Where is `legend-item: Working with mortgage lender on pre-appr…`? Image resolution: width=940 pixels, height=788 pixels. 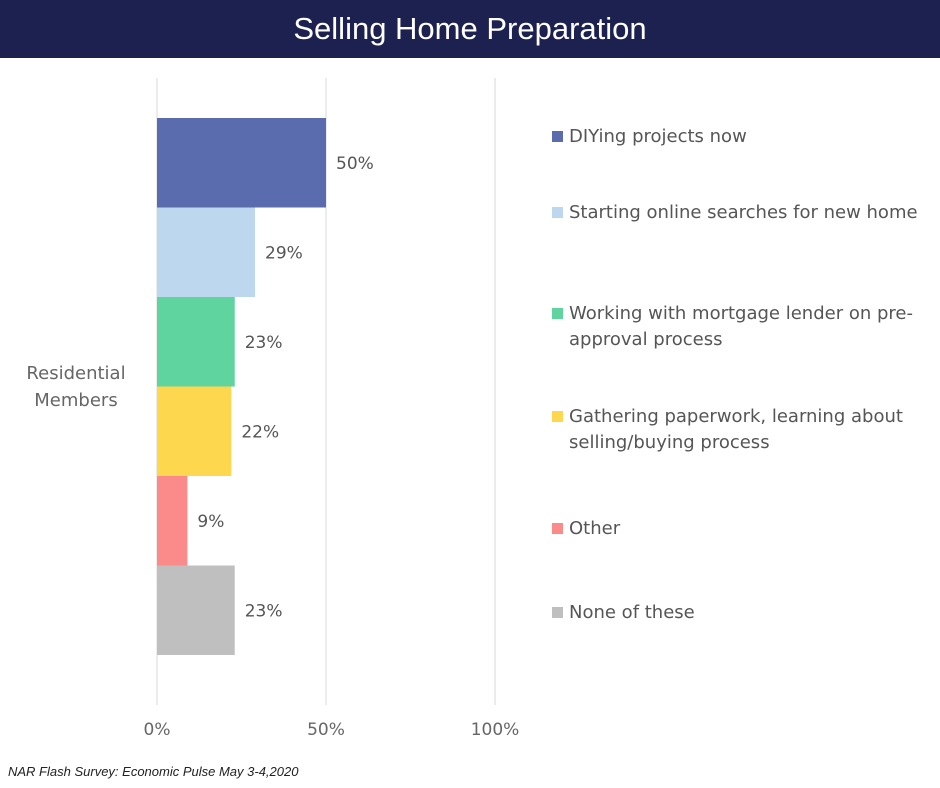 legend-item: Working with mortgage lender on pre-appr… is located at coordinates (739, 327).